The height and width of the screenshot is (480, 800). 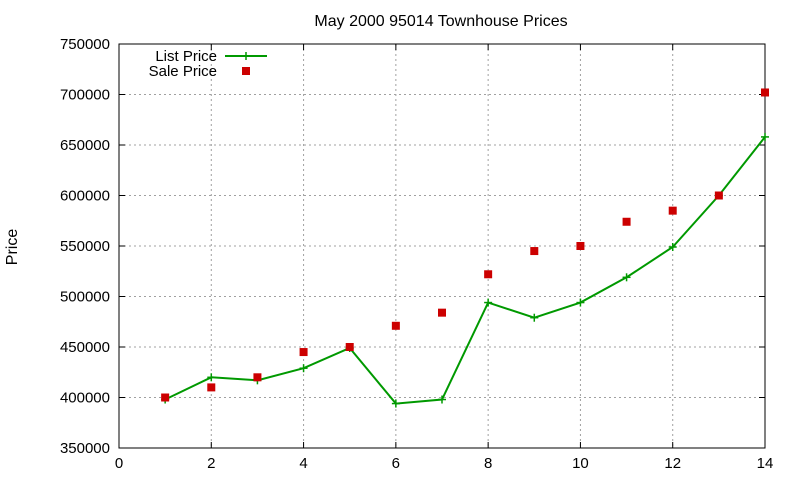 I want to click on x-tick-label: 8, so click(x=488, y=463).